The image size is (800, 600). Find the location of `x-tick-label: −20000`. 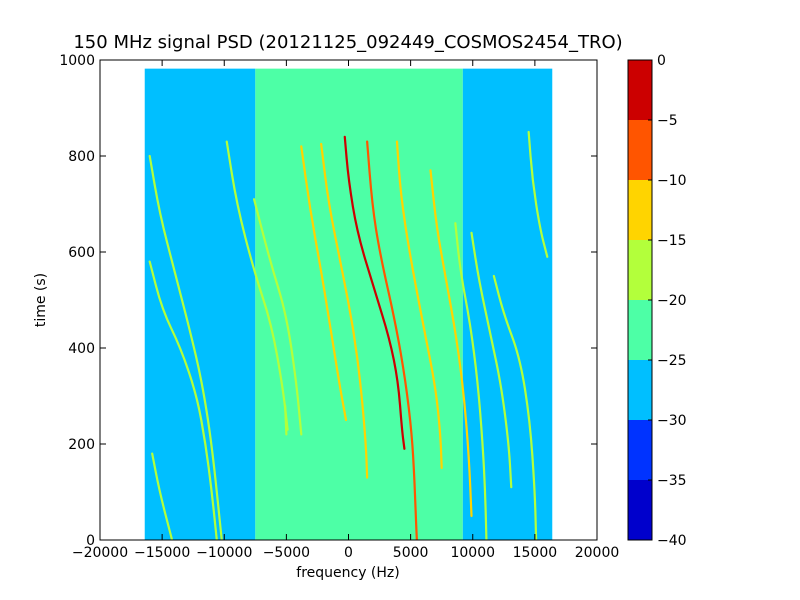

x-tick-label: −20000 is located at coordinates (100, 553).